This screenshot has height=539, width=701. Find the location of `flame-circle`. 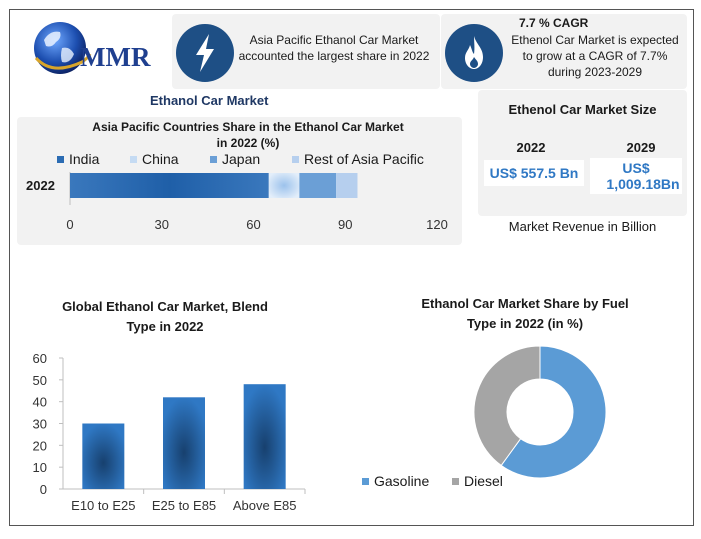

flame-circle is located at coordinates (474, 53).